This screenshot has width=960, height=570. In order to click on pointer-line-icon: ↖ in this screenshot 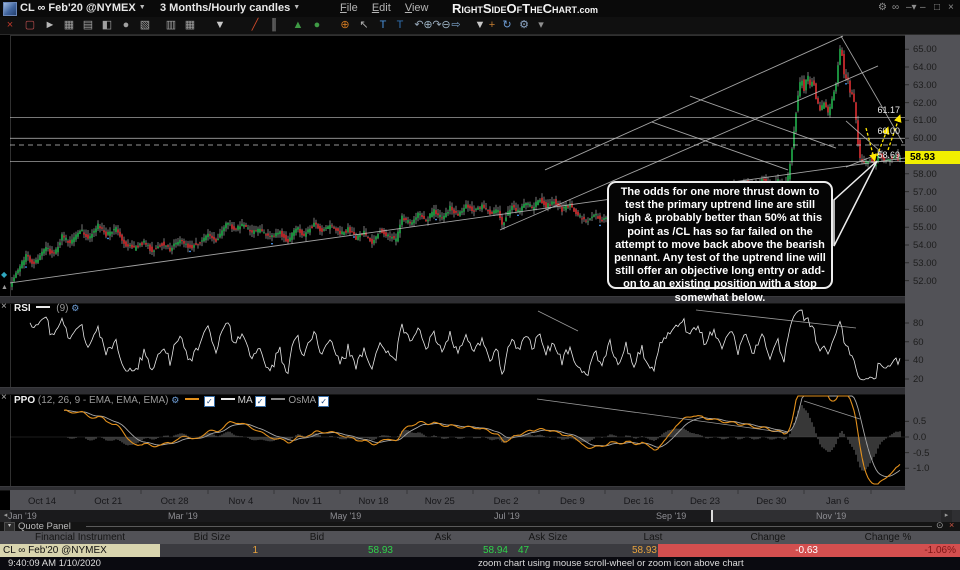, I will do `click(364, 25)`.